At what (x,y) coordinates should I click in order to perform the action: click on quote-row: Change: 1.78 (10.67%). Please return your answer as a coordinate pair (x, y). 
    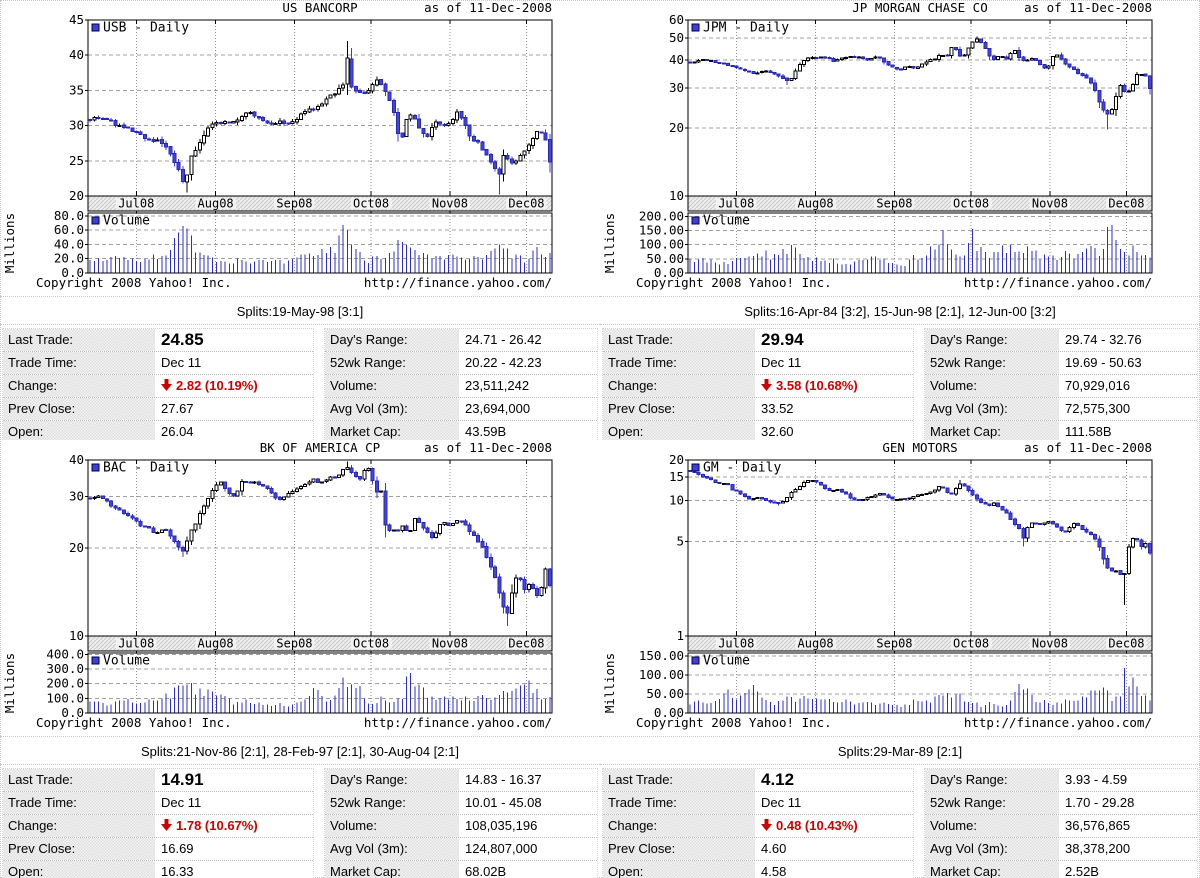
    Looking at the image, I should click on (158, 826).